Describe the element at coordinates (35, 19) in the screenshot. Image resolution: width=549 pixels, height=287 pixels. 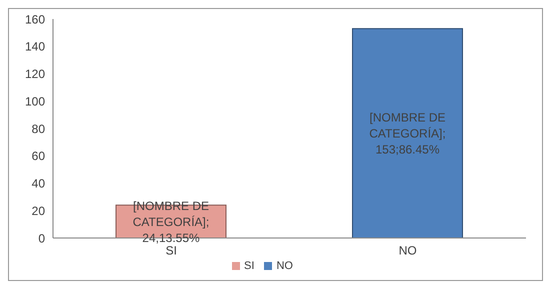
I see `y-tick-label: 160` at that location.